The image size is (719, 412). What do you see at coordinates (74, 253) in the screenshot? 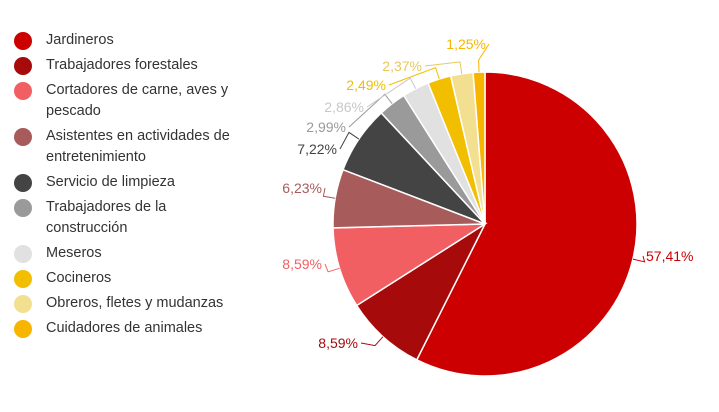
I see `legend-label: Meseros` at bounding box center [74, 253].